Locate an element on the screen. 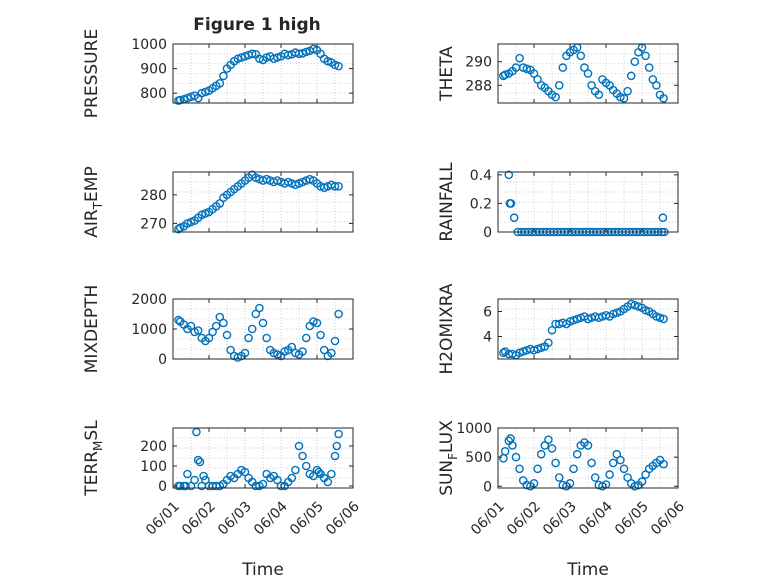 The width and height of the screenshot is (778, 583). y-tick-label: 0.4 is located at coordinates (481, 176).